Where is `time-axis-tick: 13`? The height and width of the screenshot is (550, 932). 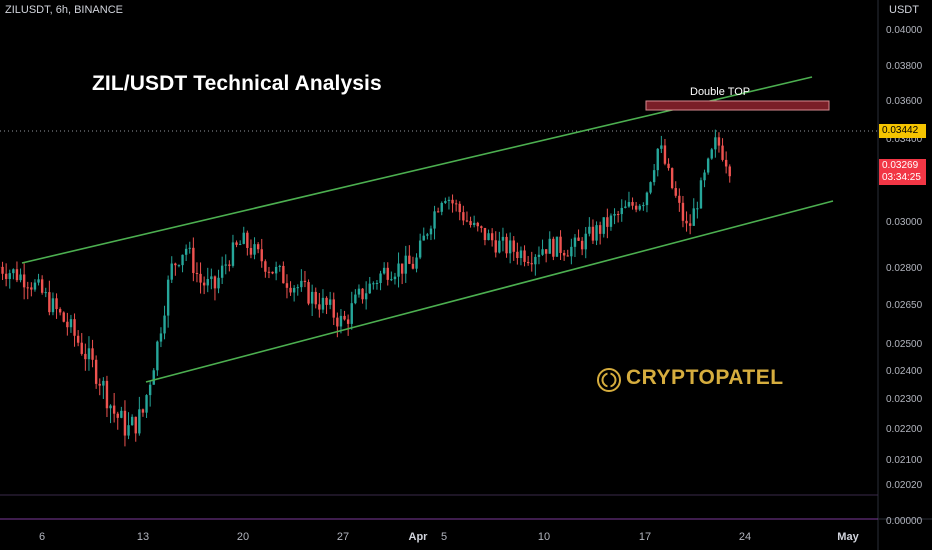
time-axis-tick: 13 is located at coordinates (143, 537).